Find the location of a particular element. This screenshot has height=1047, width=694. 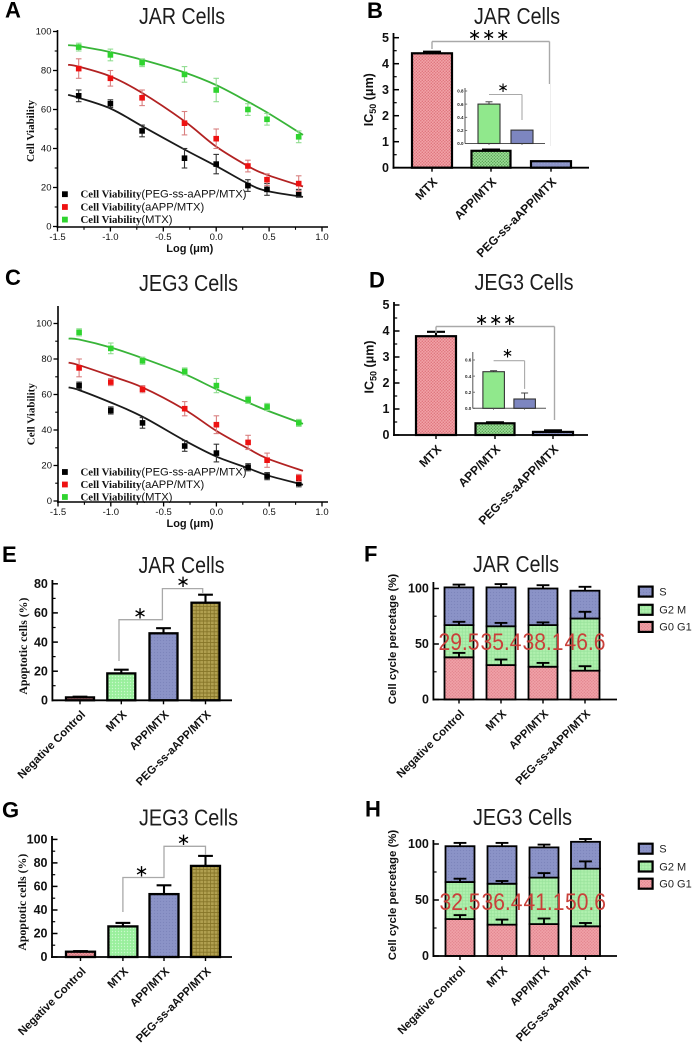

svg-text: A is located at coordinates (13, 11).